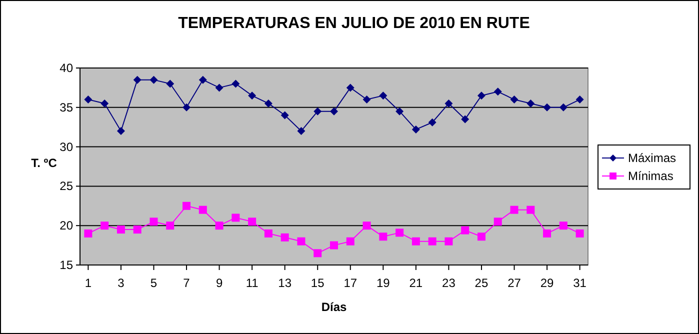 The height and width of the screenshot is (334, 699). What do you see at coordinates (652, 158) in the screenshot?
I see `legend-label: Máximas` at bounding box center [652, 158].